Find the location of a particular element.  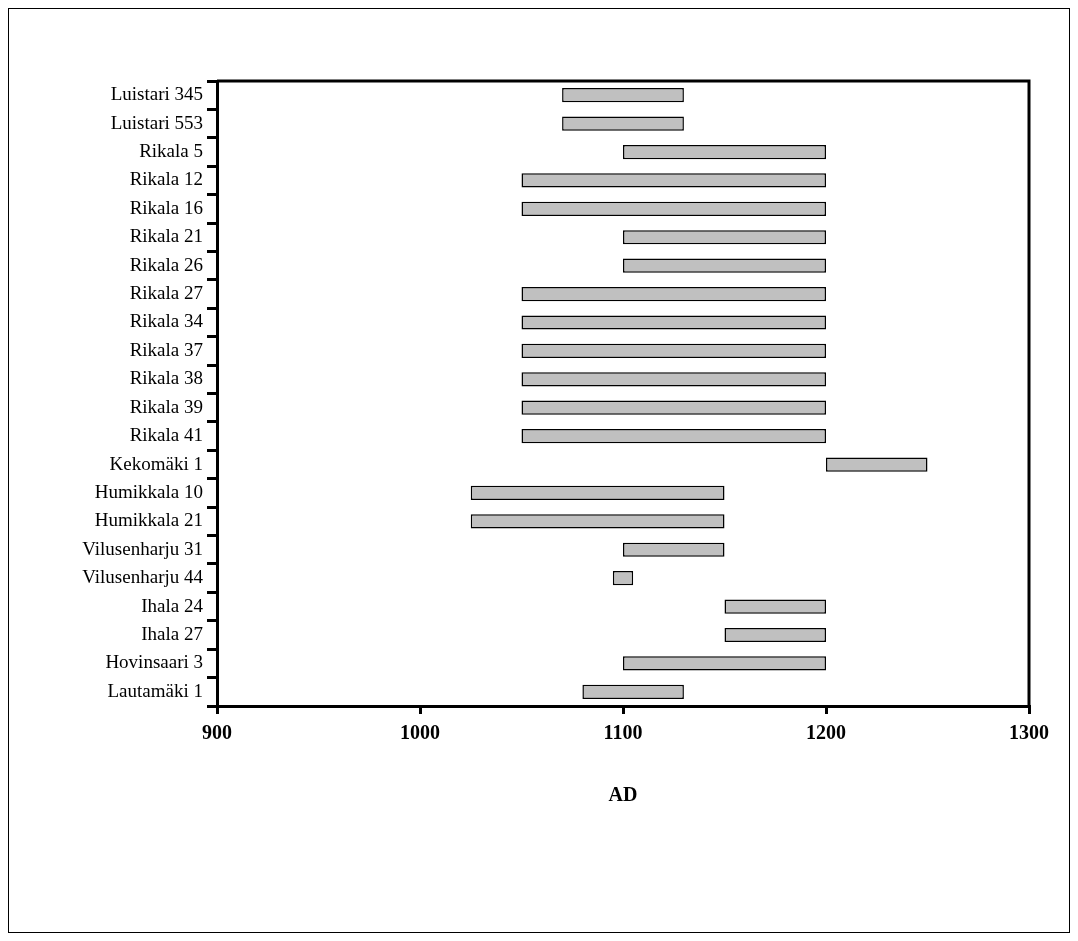

x-tick-label: 1000 is located at coordinates (420, 732).